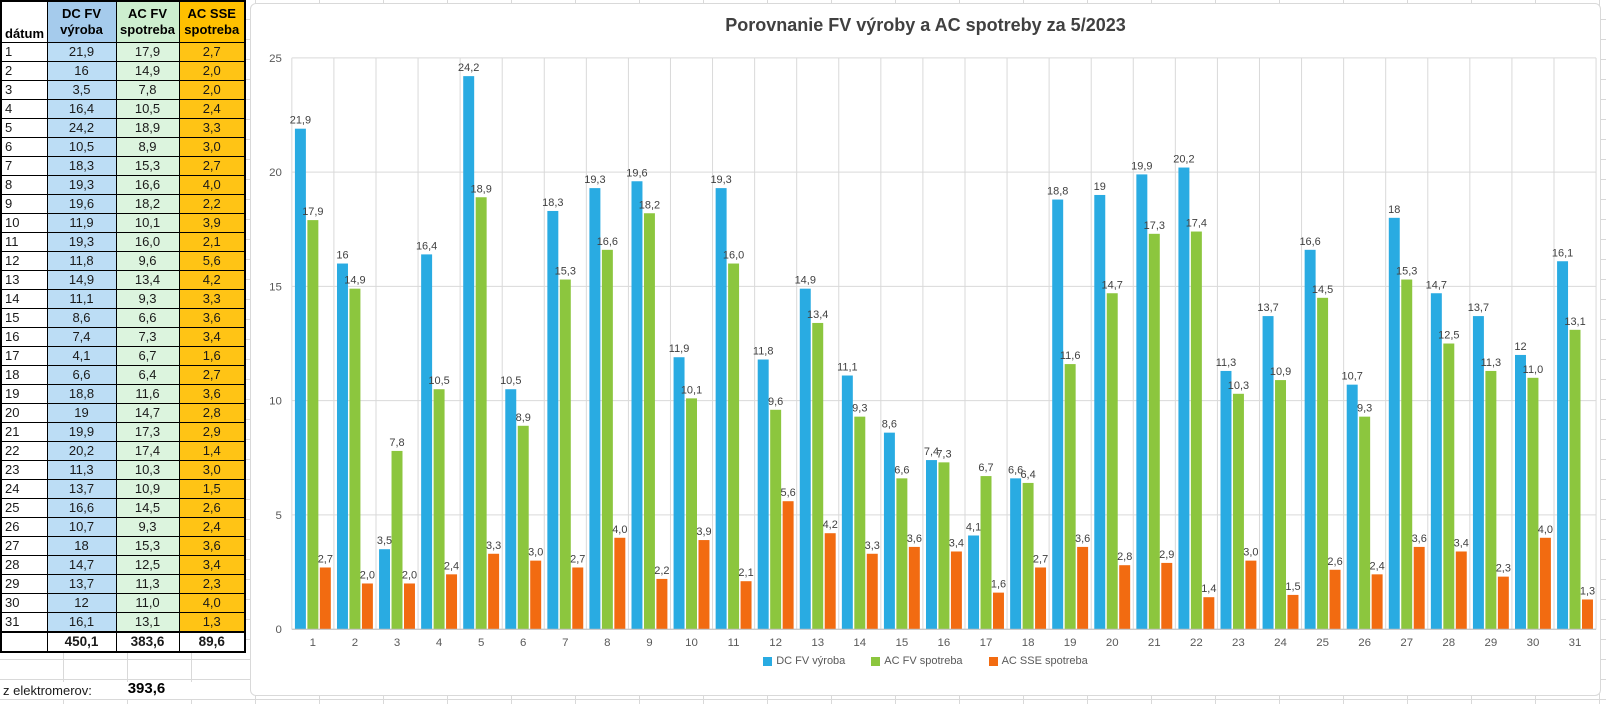 The height and width of the screenshot is (704, 1606). Describe the element at coordinates (147, 318) in the screenshot. I see `table-cell: 6,6` at that location.